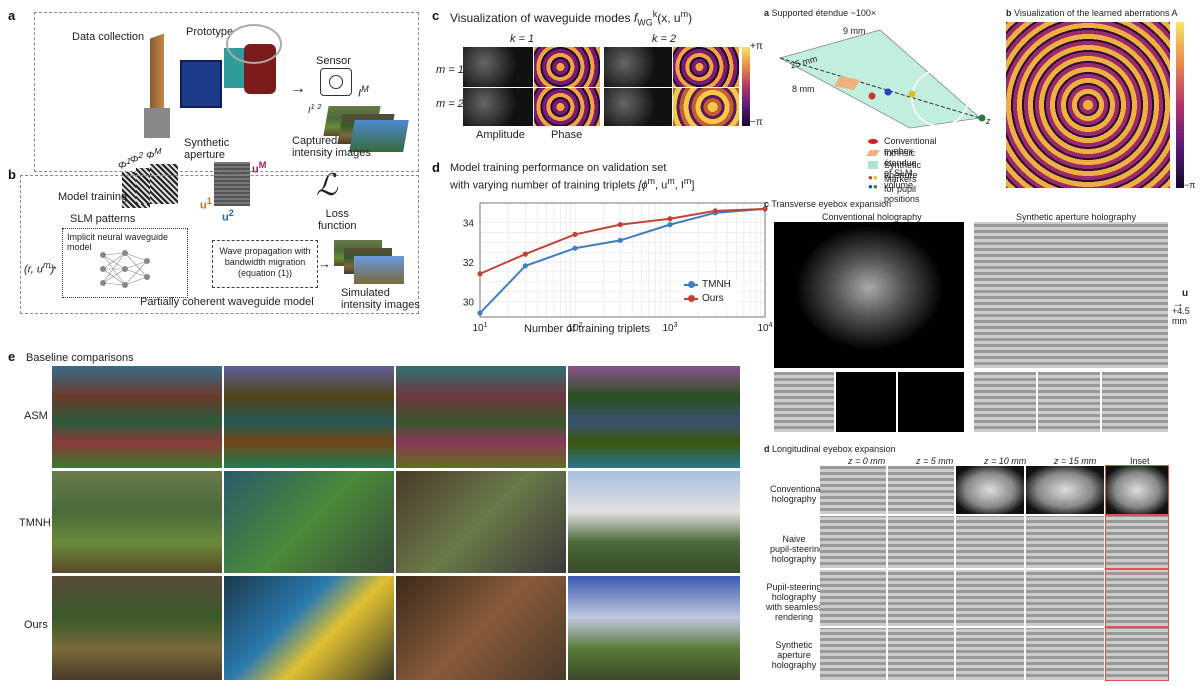 The height and width of the screenshot is (686, 1200). Describe the element at coordinates (35, 523) in the screenshot. I see `row-label-tmnh: TMNH` at that location.